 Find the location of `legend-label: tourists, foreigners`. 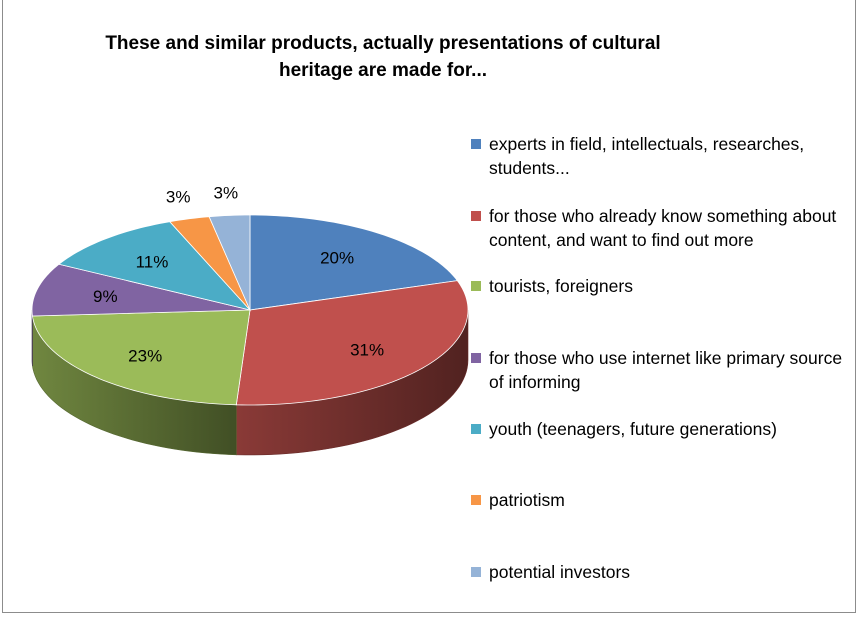

legend-label: tourists, foreigners is located at coordinates (561, 286).